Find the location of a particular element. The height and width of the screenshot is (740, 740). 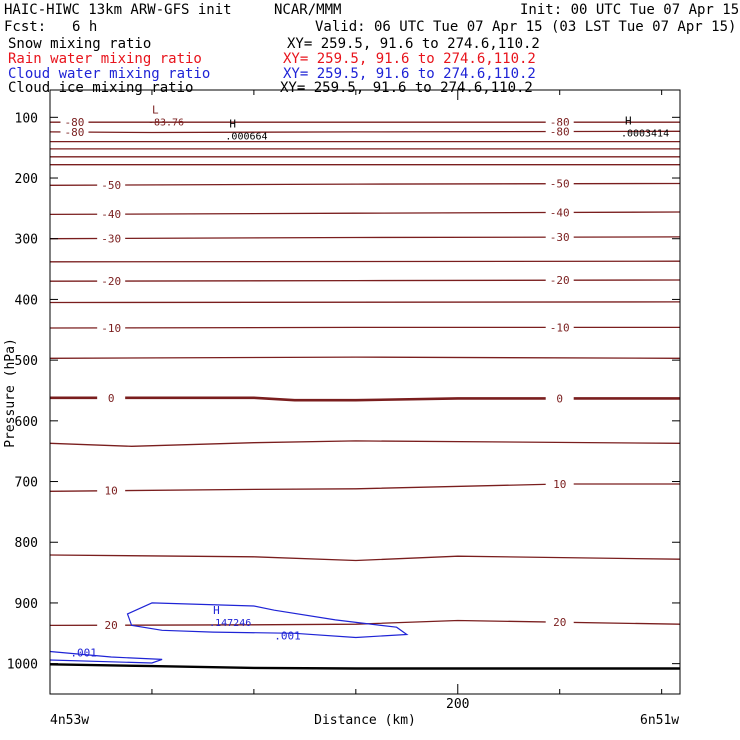

field-snow-label: Snow mixing ratio is located at coordinates (80, 44).